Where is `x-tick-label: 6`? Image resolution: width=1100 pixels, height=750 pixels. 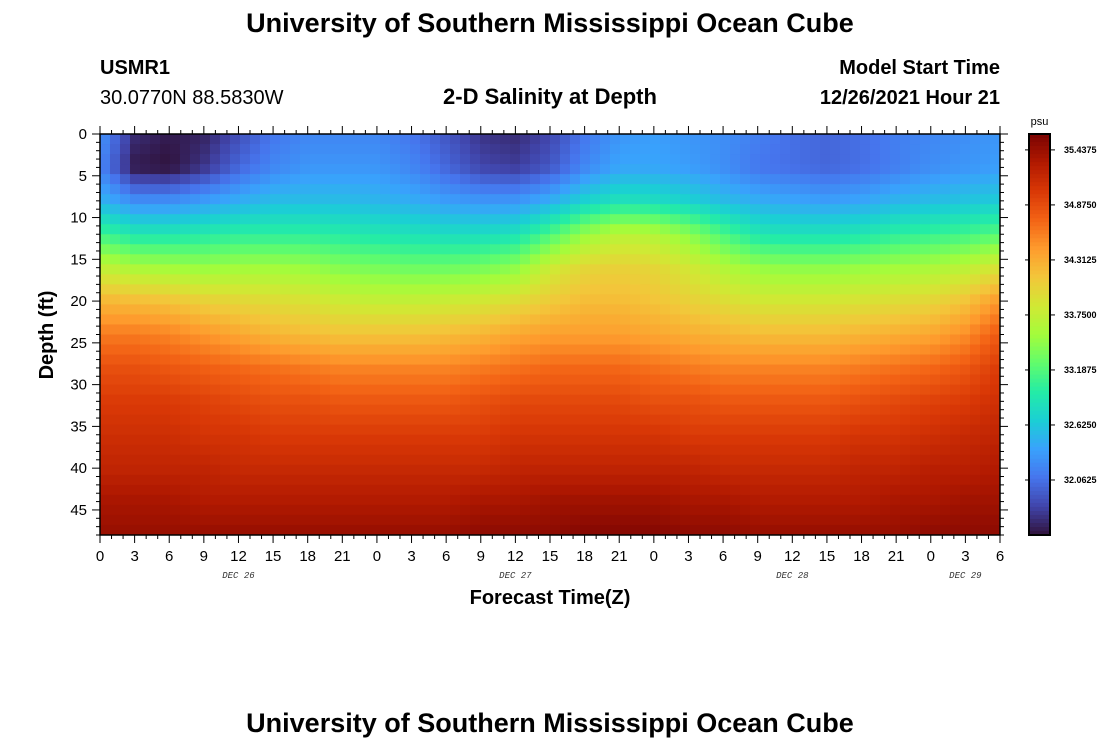
x-tick-label: 6 is located at coordinates (1000, 556).